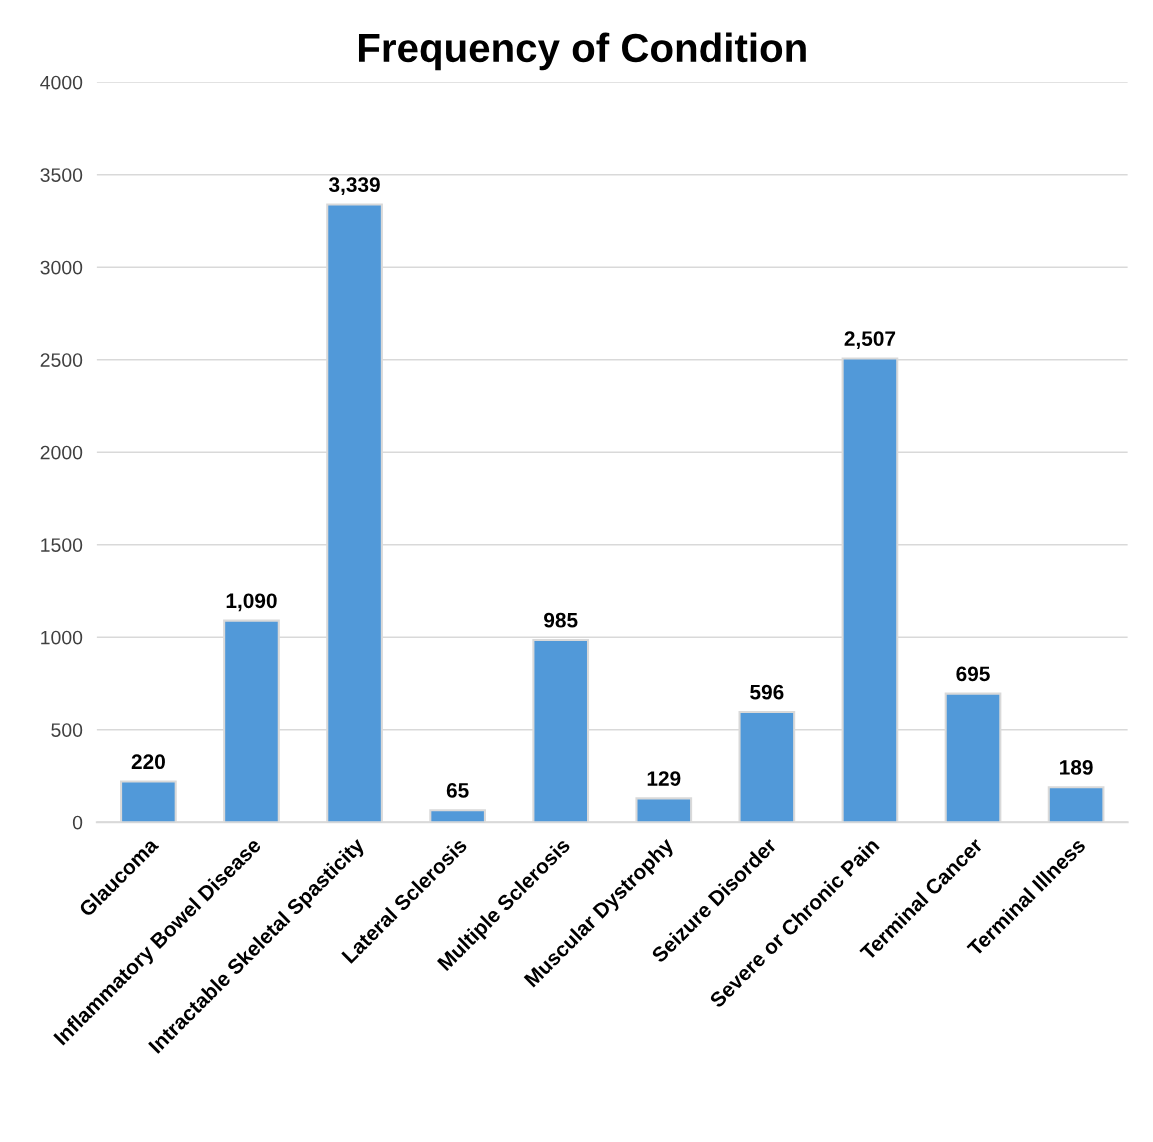 This screenshot has height=1142, width=1153. What do you see at coordinates (664, 778) in the screenshot?
I see `data-label: 129` at bounding box center [664, 778].